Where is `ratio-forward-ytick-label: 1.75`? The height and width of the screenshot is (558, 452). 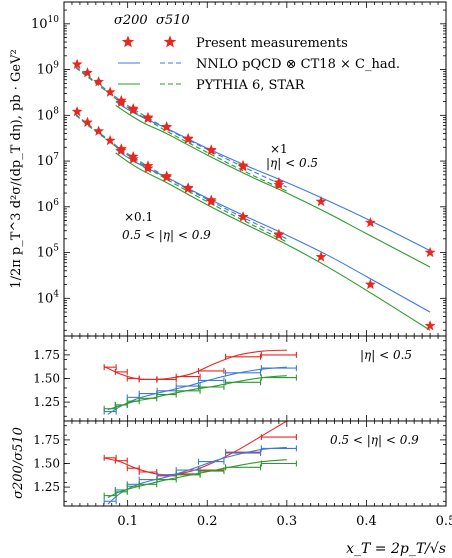 ratio-forward-ytick-label: 1.75 is located at coordinates (46, 440).